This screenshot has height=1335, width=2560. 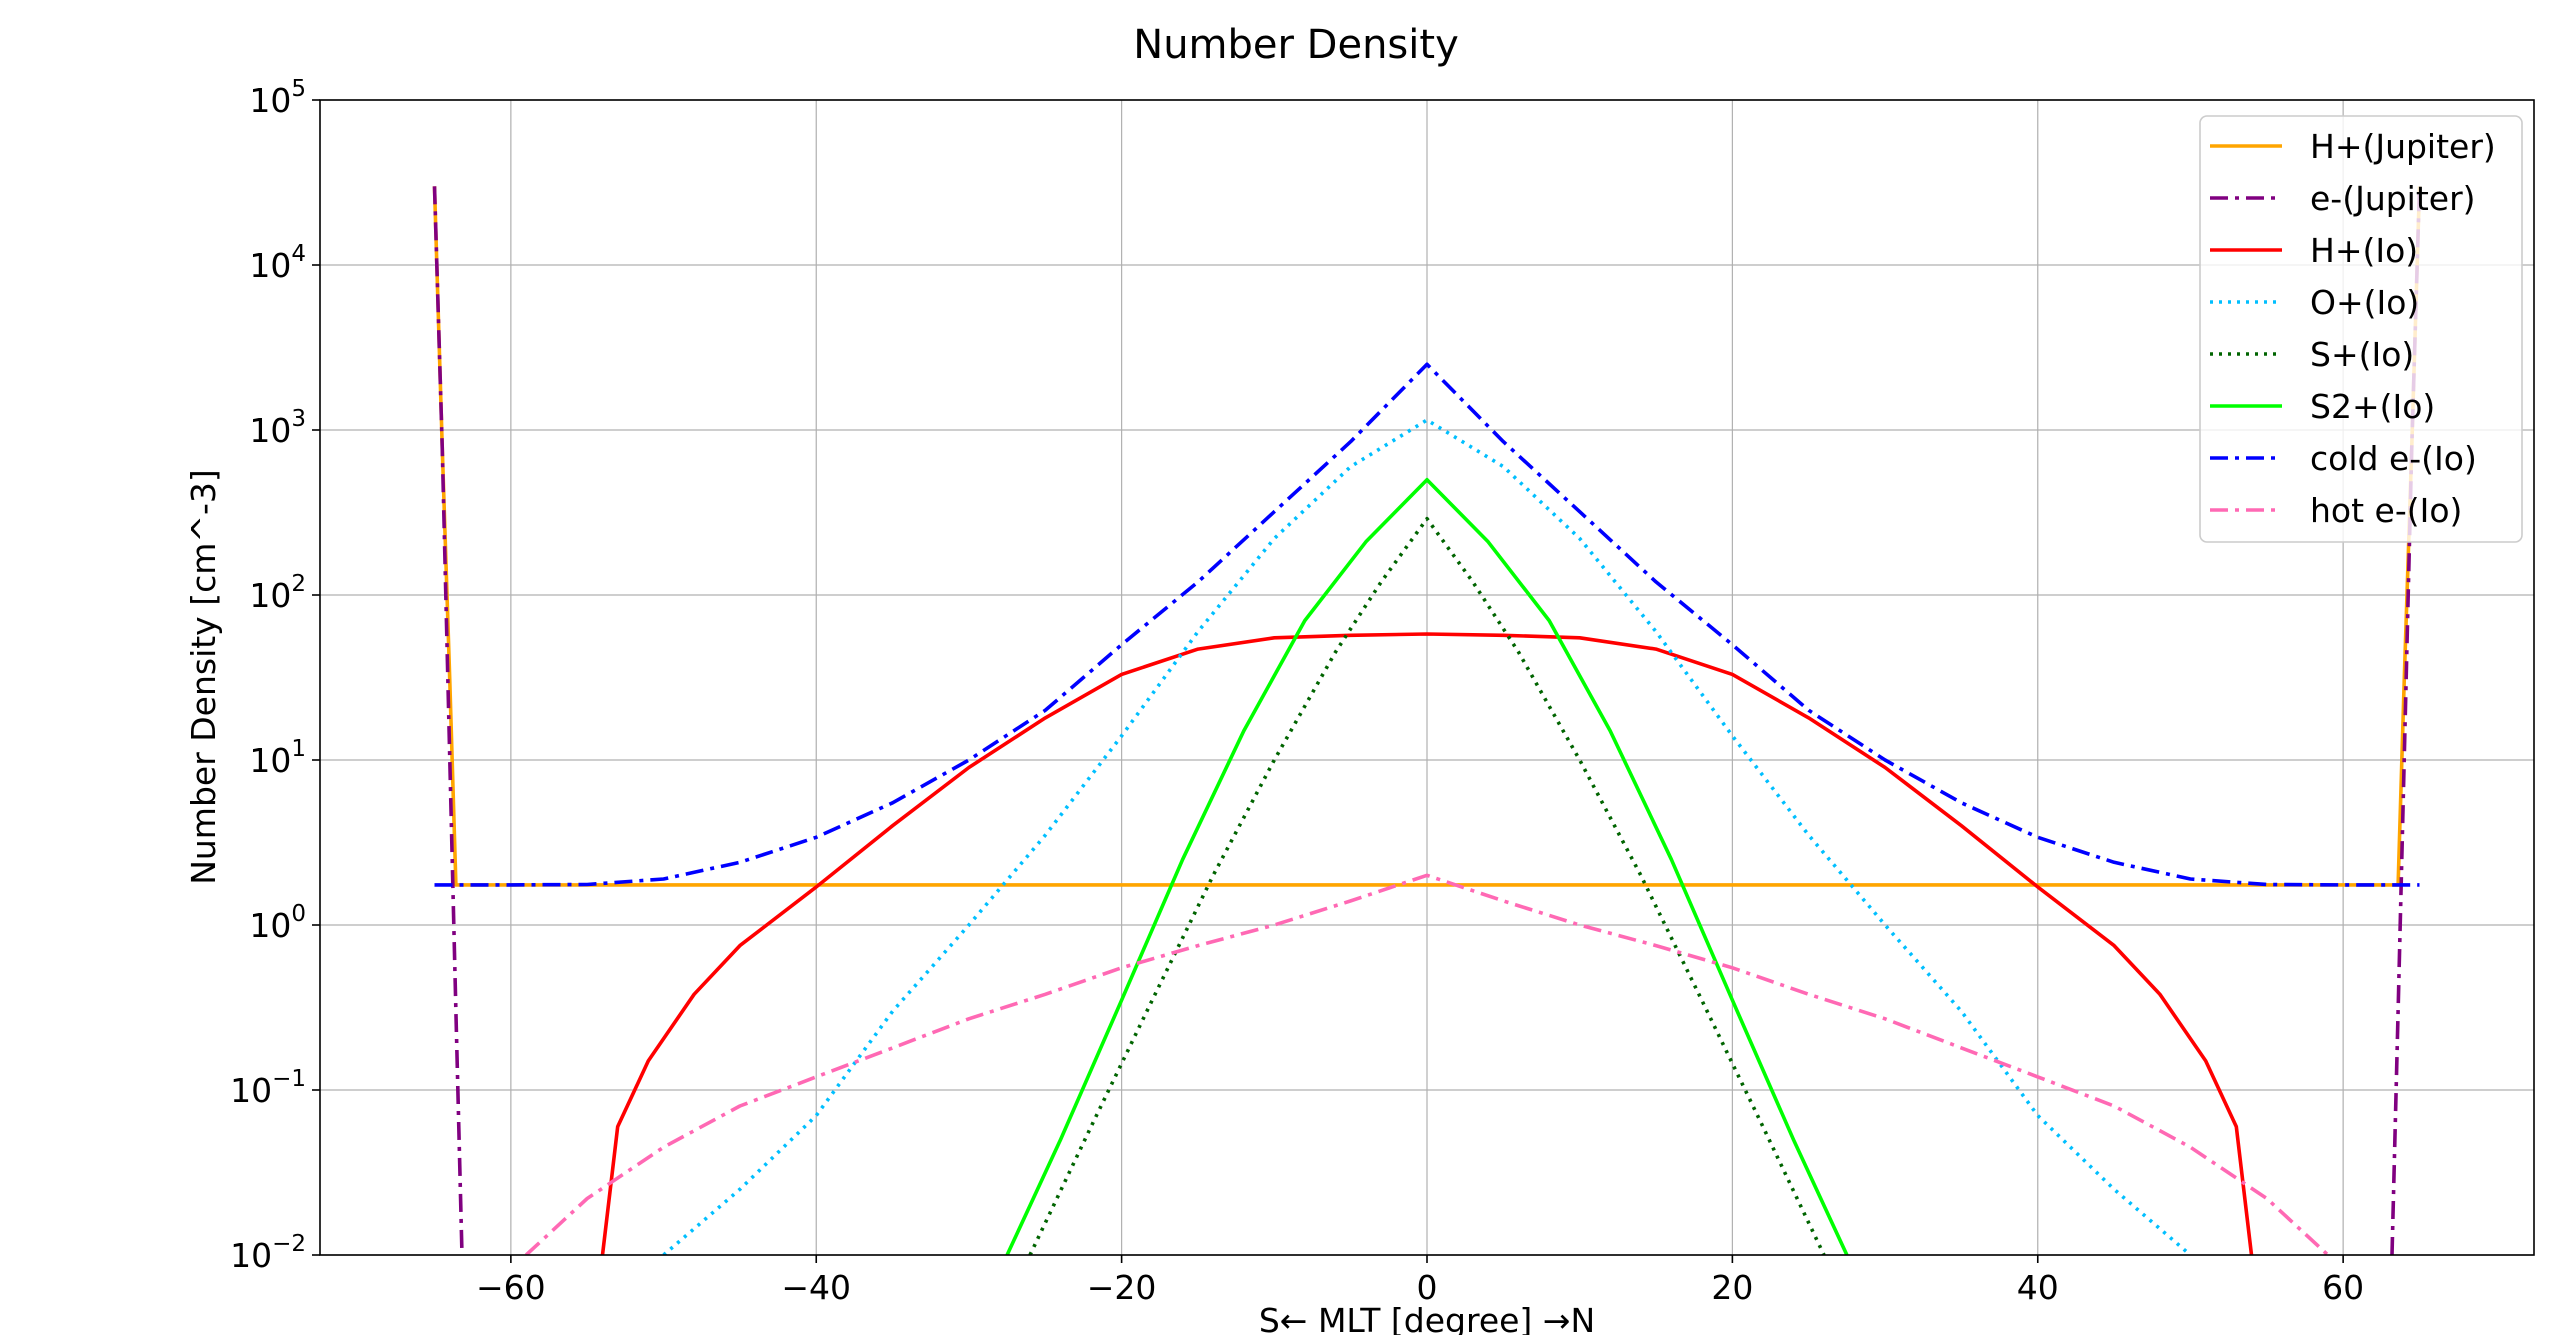 I want to click on x-tick-label: 0, so click(x=1427, y=1287).